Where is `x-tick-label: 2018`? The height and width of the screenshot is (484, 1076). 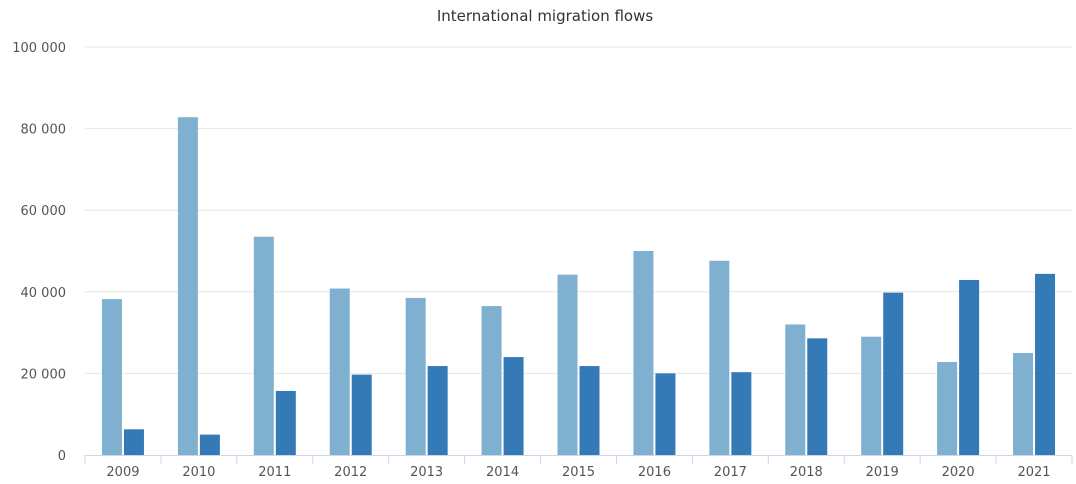 x-tick-label: 2018 is located at coordinates (806, 472).